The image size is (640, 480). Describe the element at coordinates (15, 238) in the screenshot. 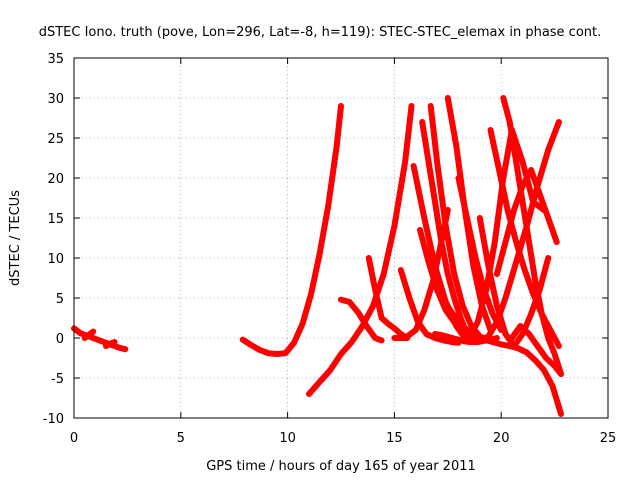

I see `y-axis-label: dSTEC / TECUs` at that location.